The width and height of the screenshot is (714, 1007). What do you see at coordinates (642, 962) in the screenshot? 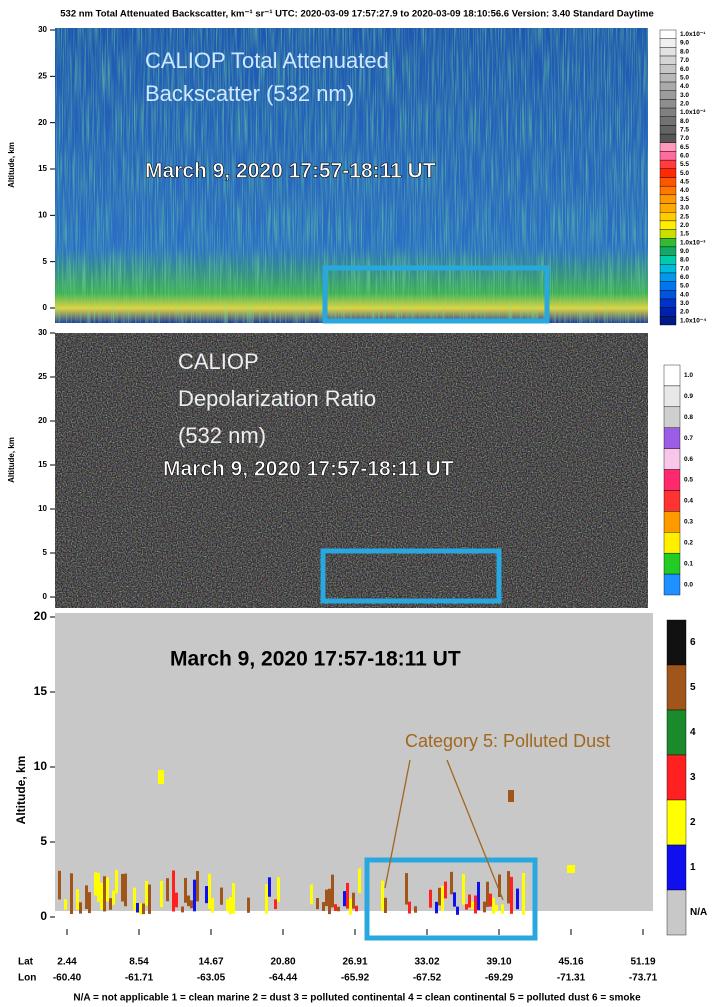
I see `lat-tick-label: 51.19` at bounding box center [642, 962].